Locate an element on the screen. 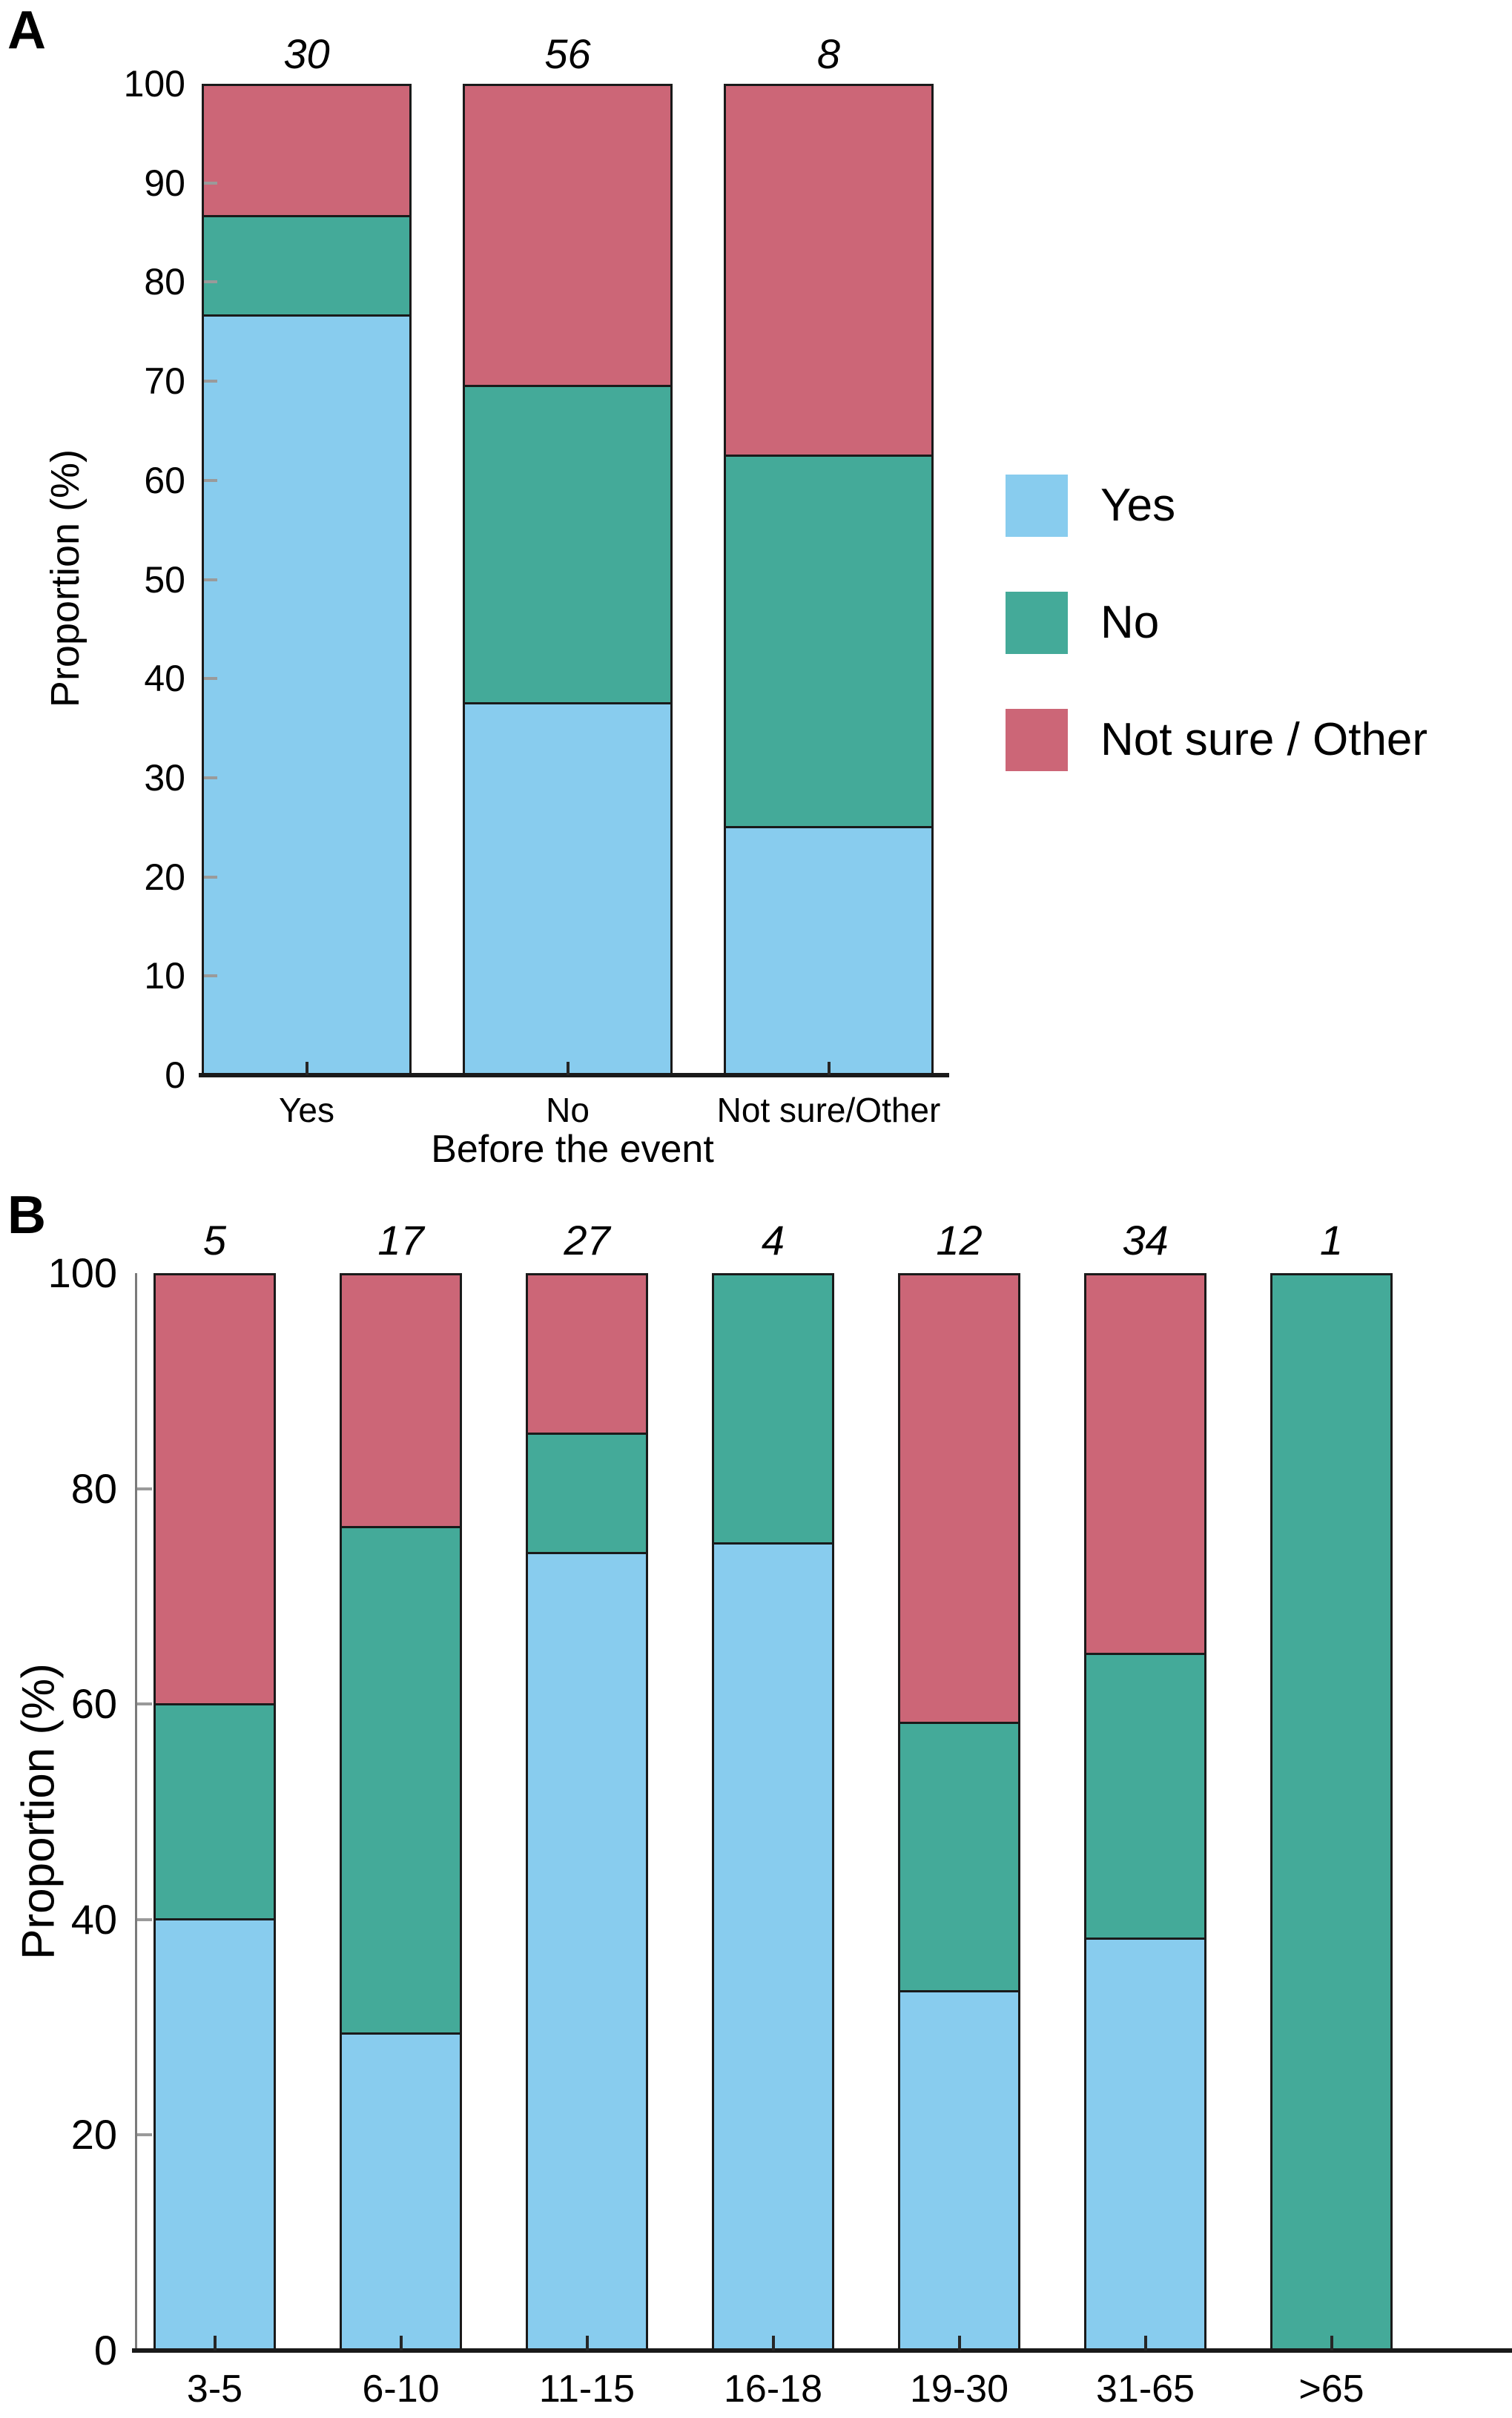 Image resolution: width=1512 pixels, height=2418 pixels. x-category-label-31-65: 31-65 is located at coordinates (1145, 2389).